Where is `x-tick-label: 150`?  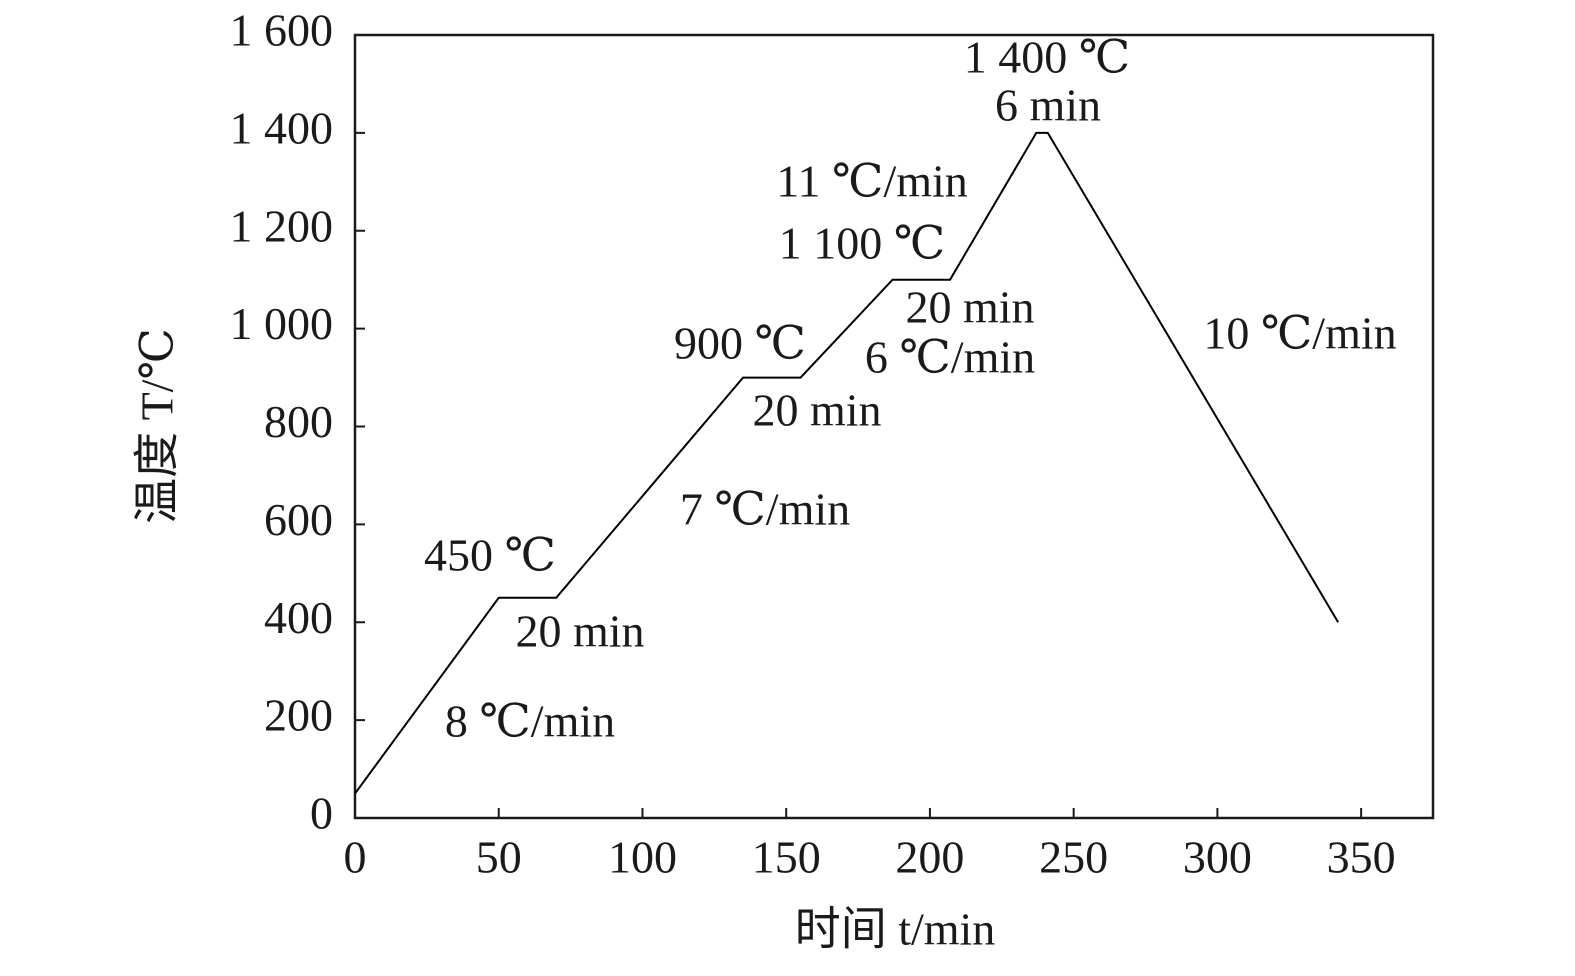
x-tick-label: 150 is located at coordinates (786, 857).